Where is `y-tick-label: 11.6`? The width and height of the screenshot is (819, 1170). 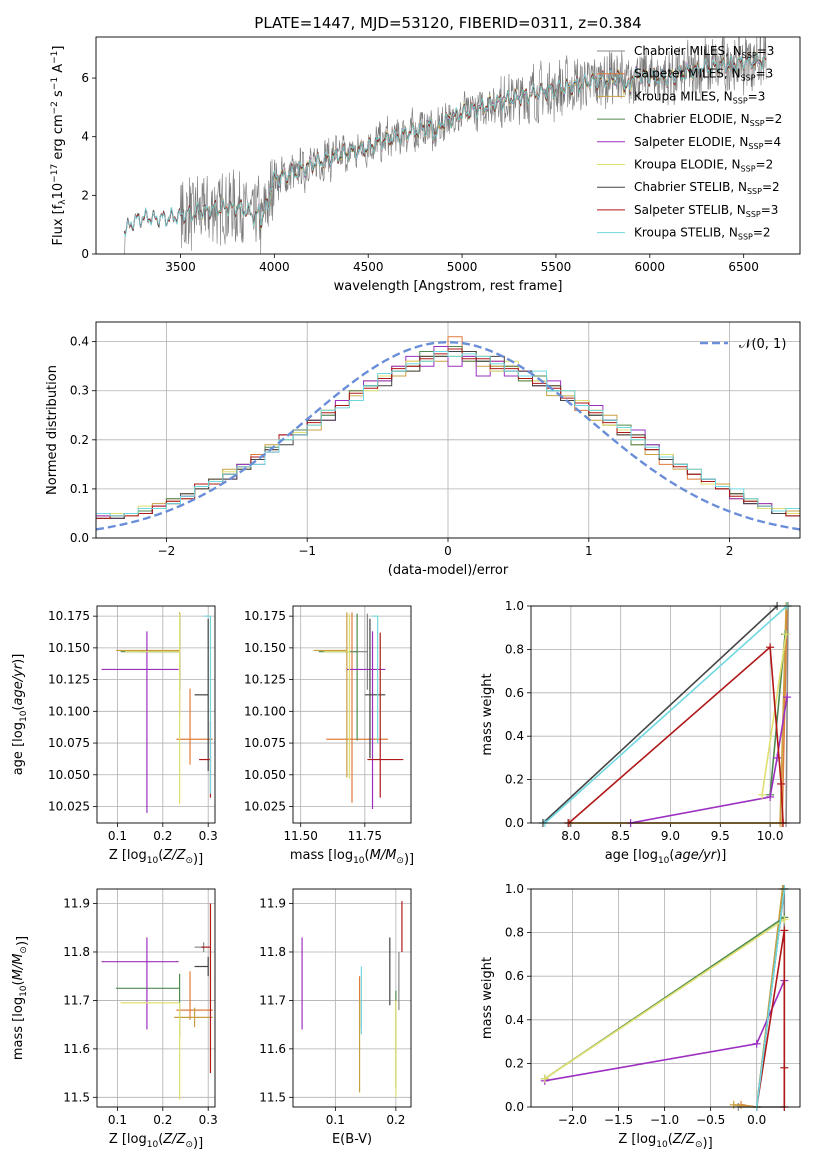
y-tick-label: 11.6 is located at coordinates (272, 1049).